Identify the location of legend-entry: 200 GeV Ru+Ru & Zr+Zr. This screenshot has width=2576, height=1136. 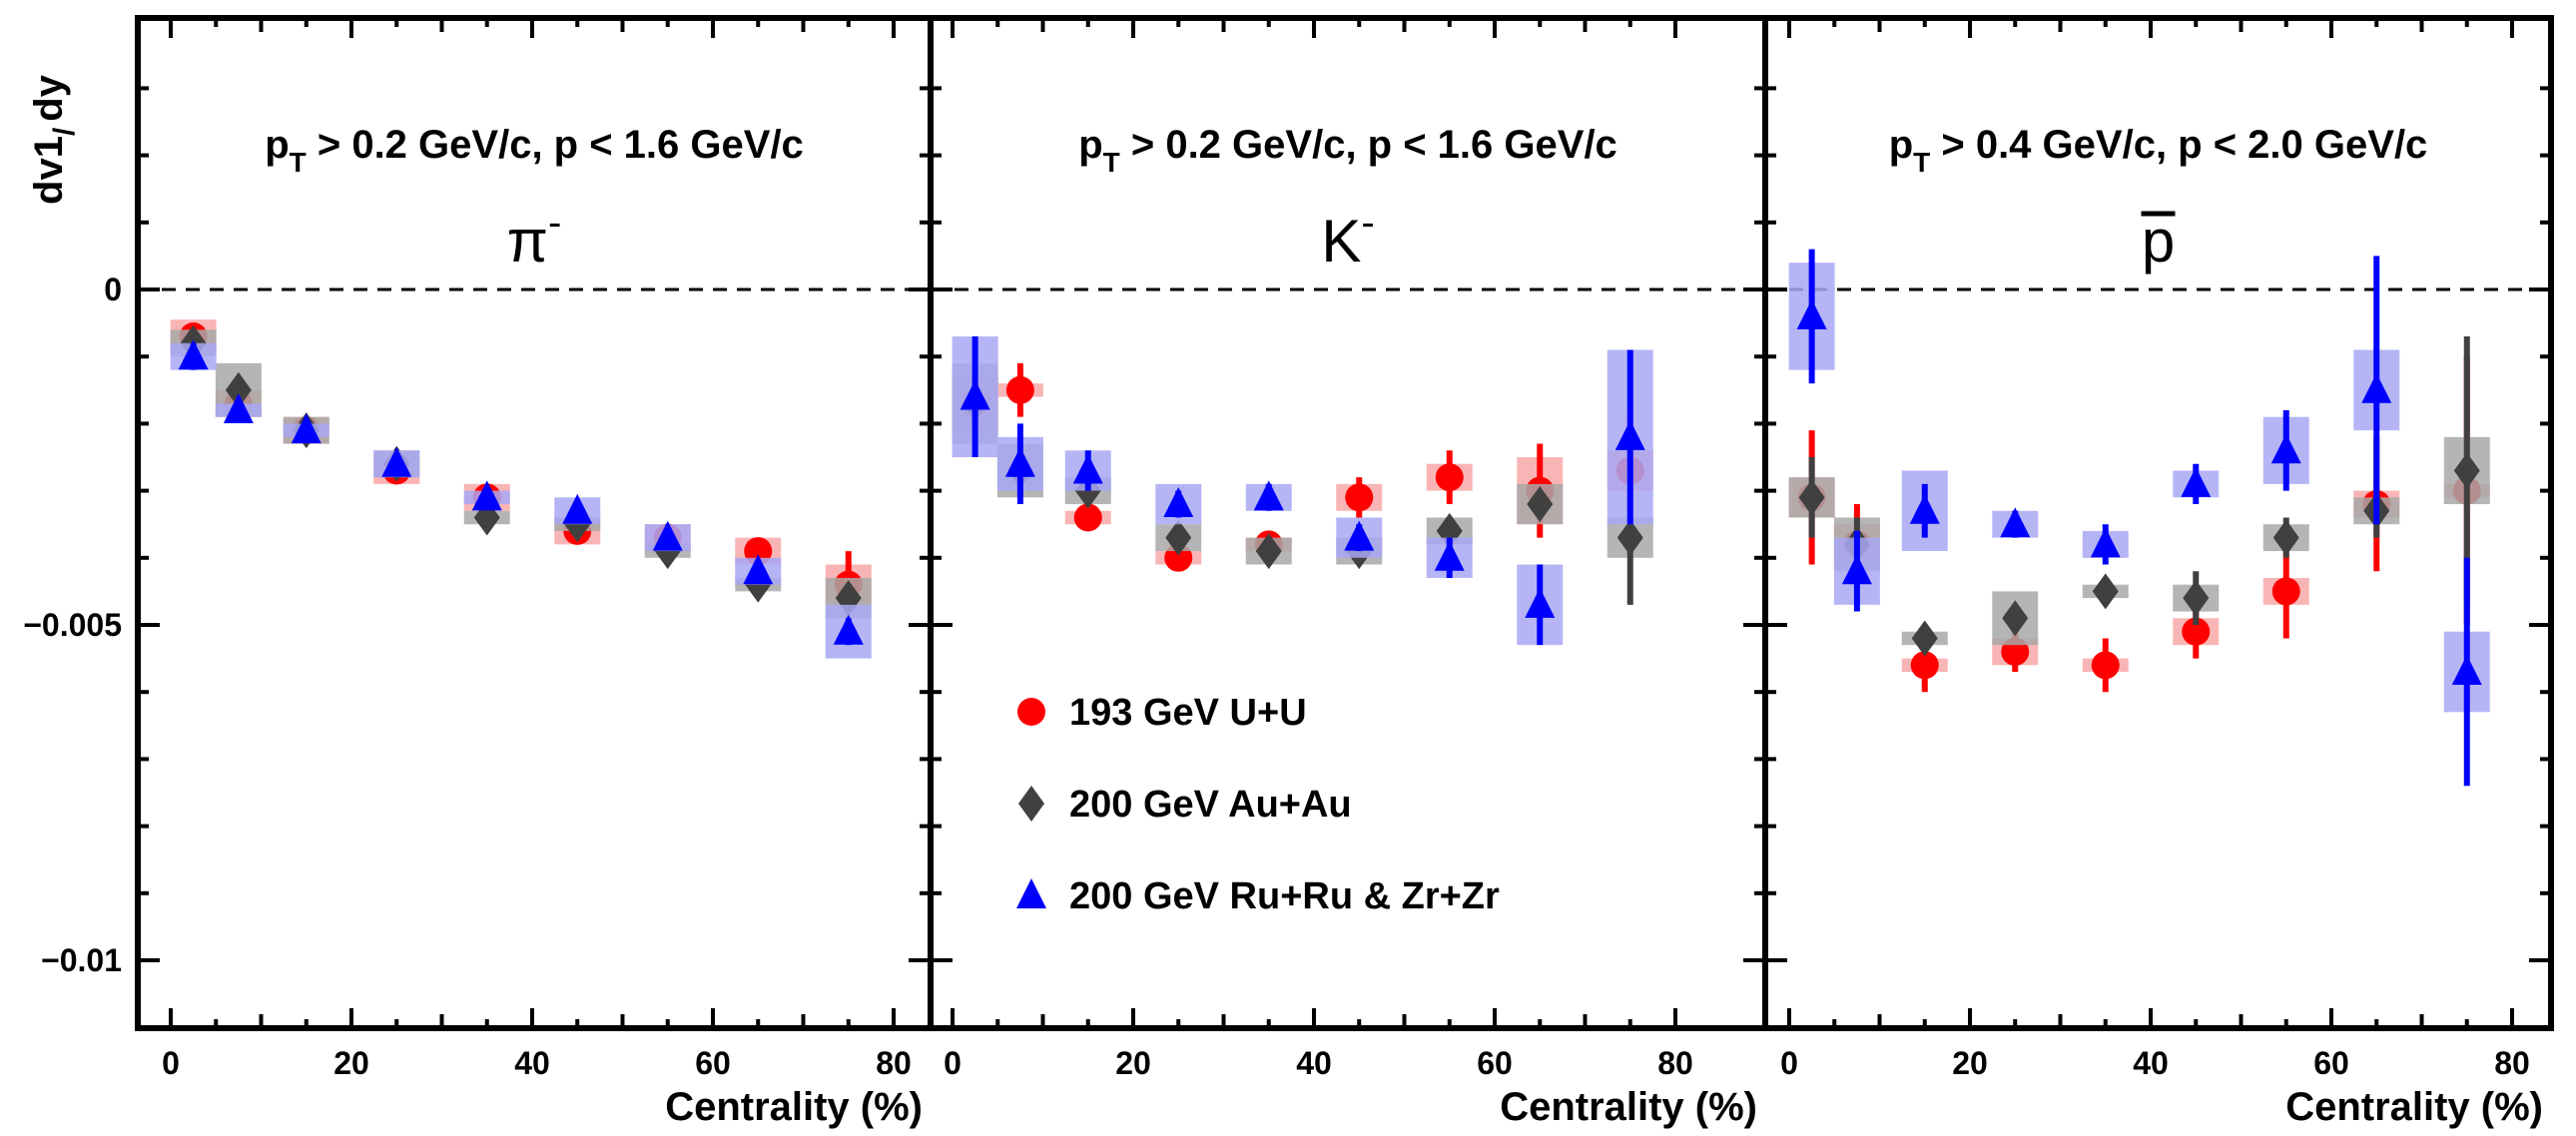
(1258, 896).